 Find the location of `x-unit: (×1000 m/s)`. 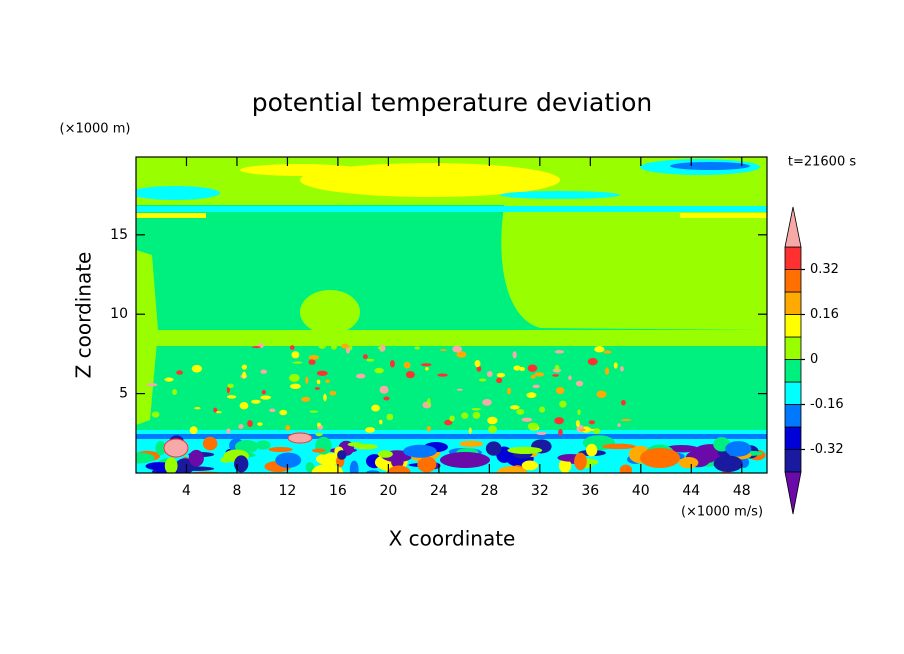

x-unit: (×1000 m/s) is located at coordinates (722, 512).